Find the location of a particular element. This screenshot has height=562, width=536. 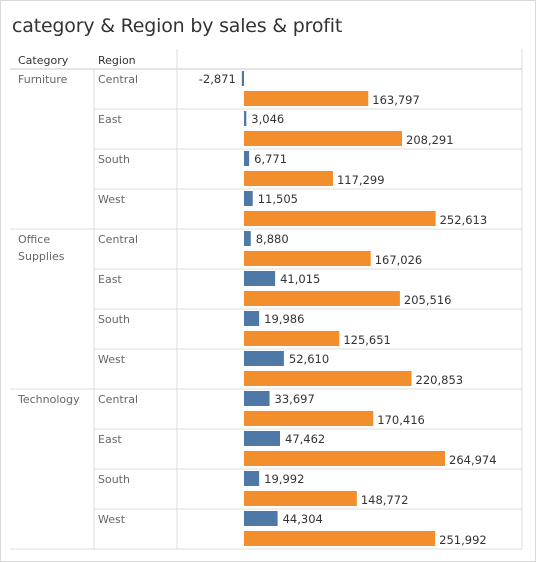

profit-label: 8,880 is located at coordinates (272, 239).